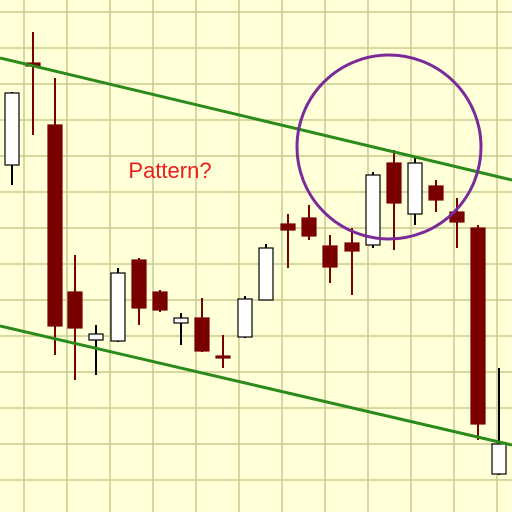 The height and width of the screenshot is (512, 512). What do you see at coordinates (169, 170) in the screenshot?
I see `annotation: Pattern?` at bounding box center [169, 170].